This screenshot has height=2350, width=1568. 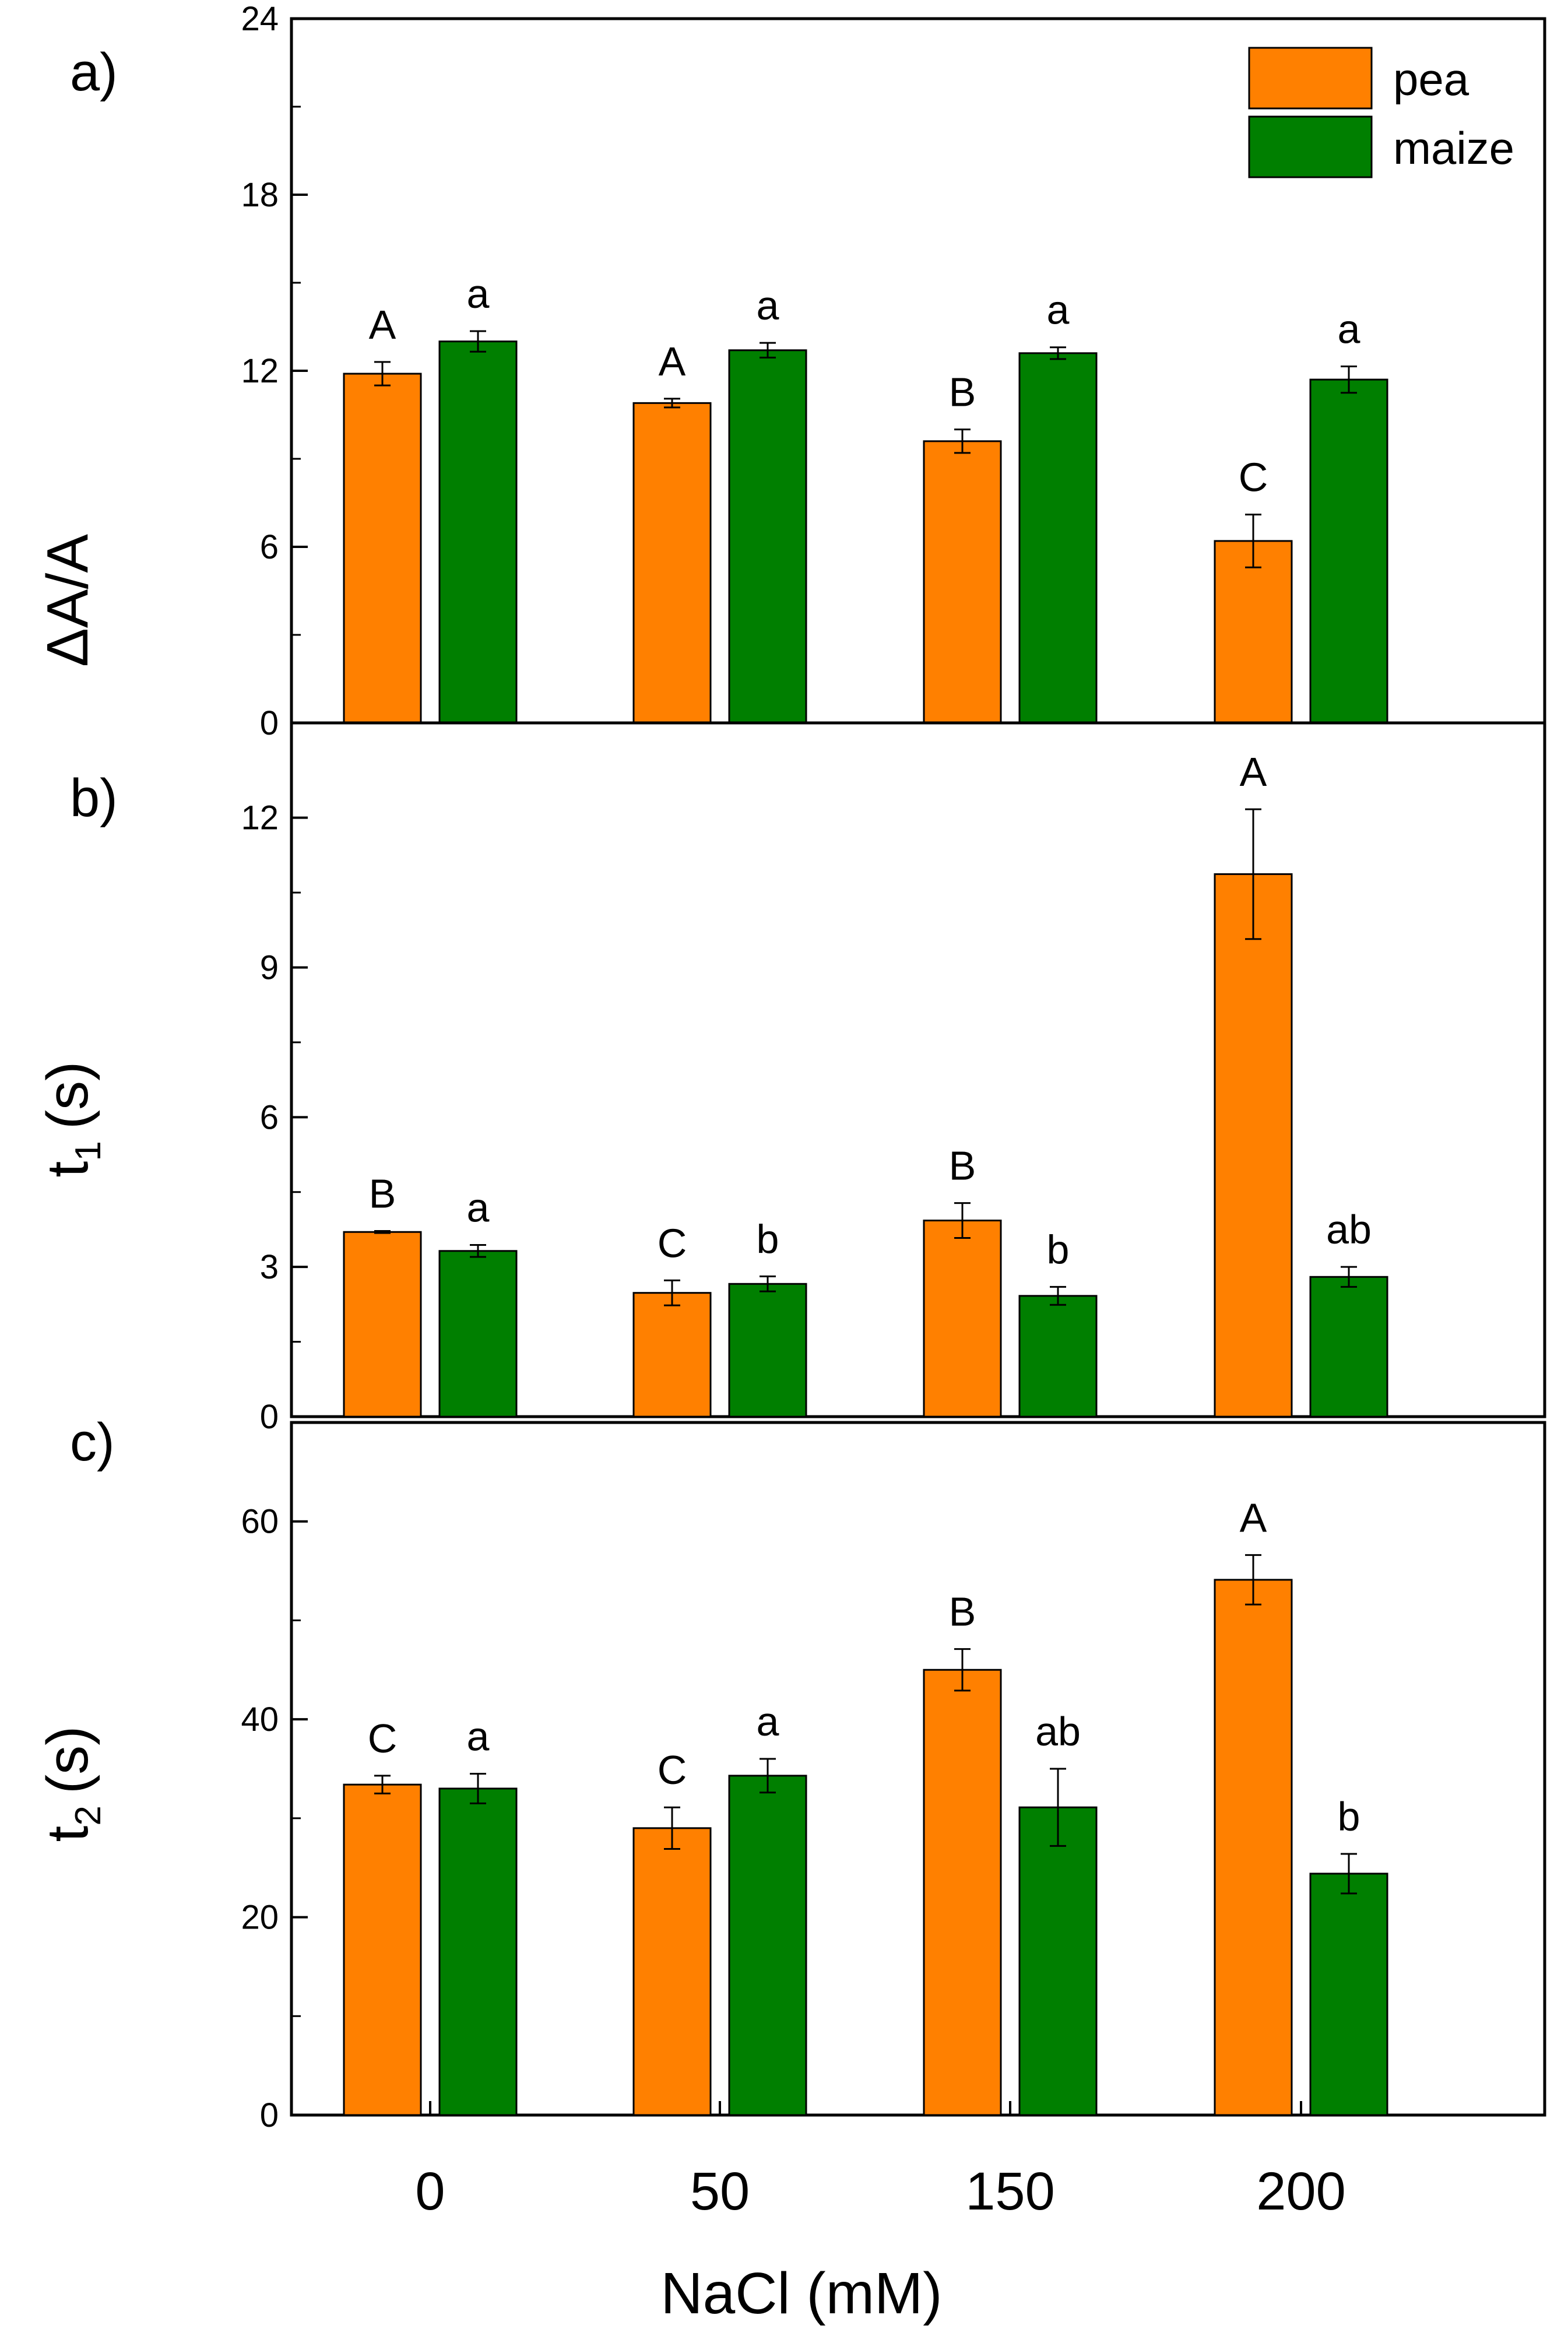 What do you see at coordinates (269, 723) in the screenshot?
I see `panel-a-ytick-label: 0` at bounding box center [269, 723].